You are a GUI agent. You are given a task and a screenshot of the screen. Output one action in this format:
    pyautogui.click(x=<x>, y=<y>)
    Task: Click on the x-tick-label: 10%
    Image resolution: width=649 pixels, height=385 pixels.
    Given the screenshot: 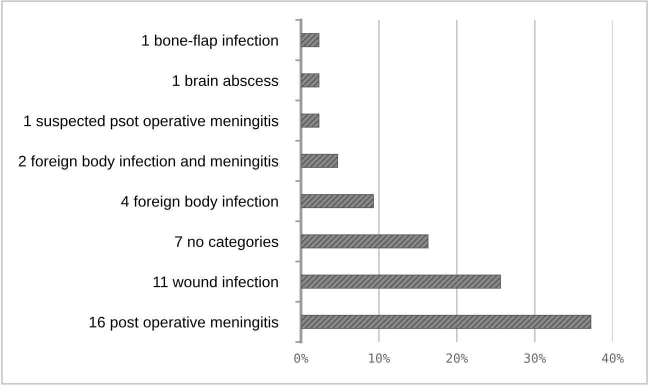 What is the action you would take?
    pyautogui.click(x=379, y=358)
    